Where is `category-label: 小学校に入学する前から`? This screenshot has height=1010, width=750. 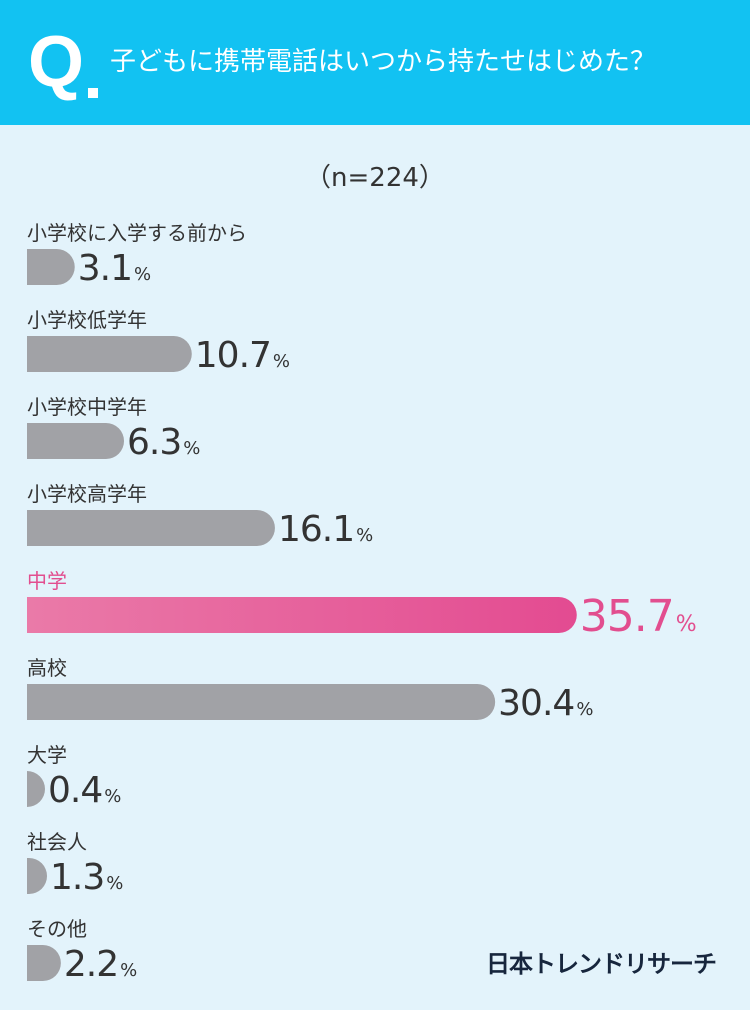
category-label: 小学校に入学する前から is located at coordinates (137, 233).